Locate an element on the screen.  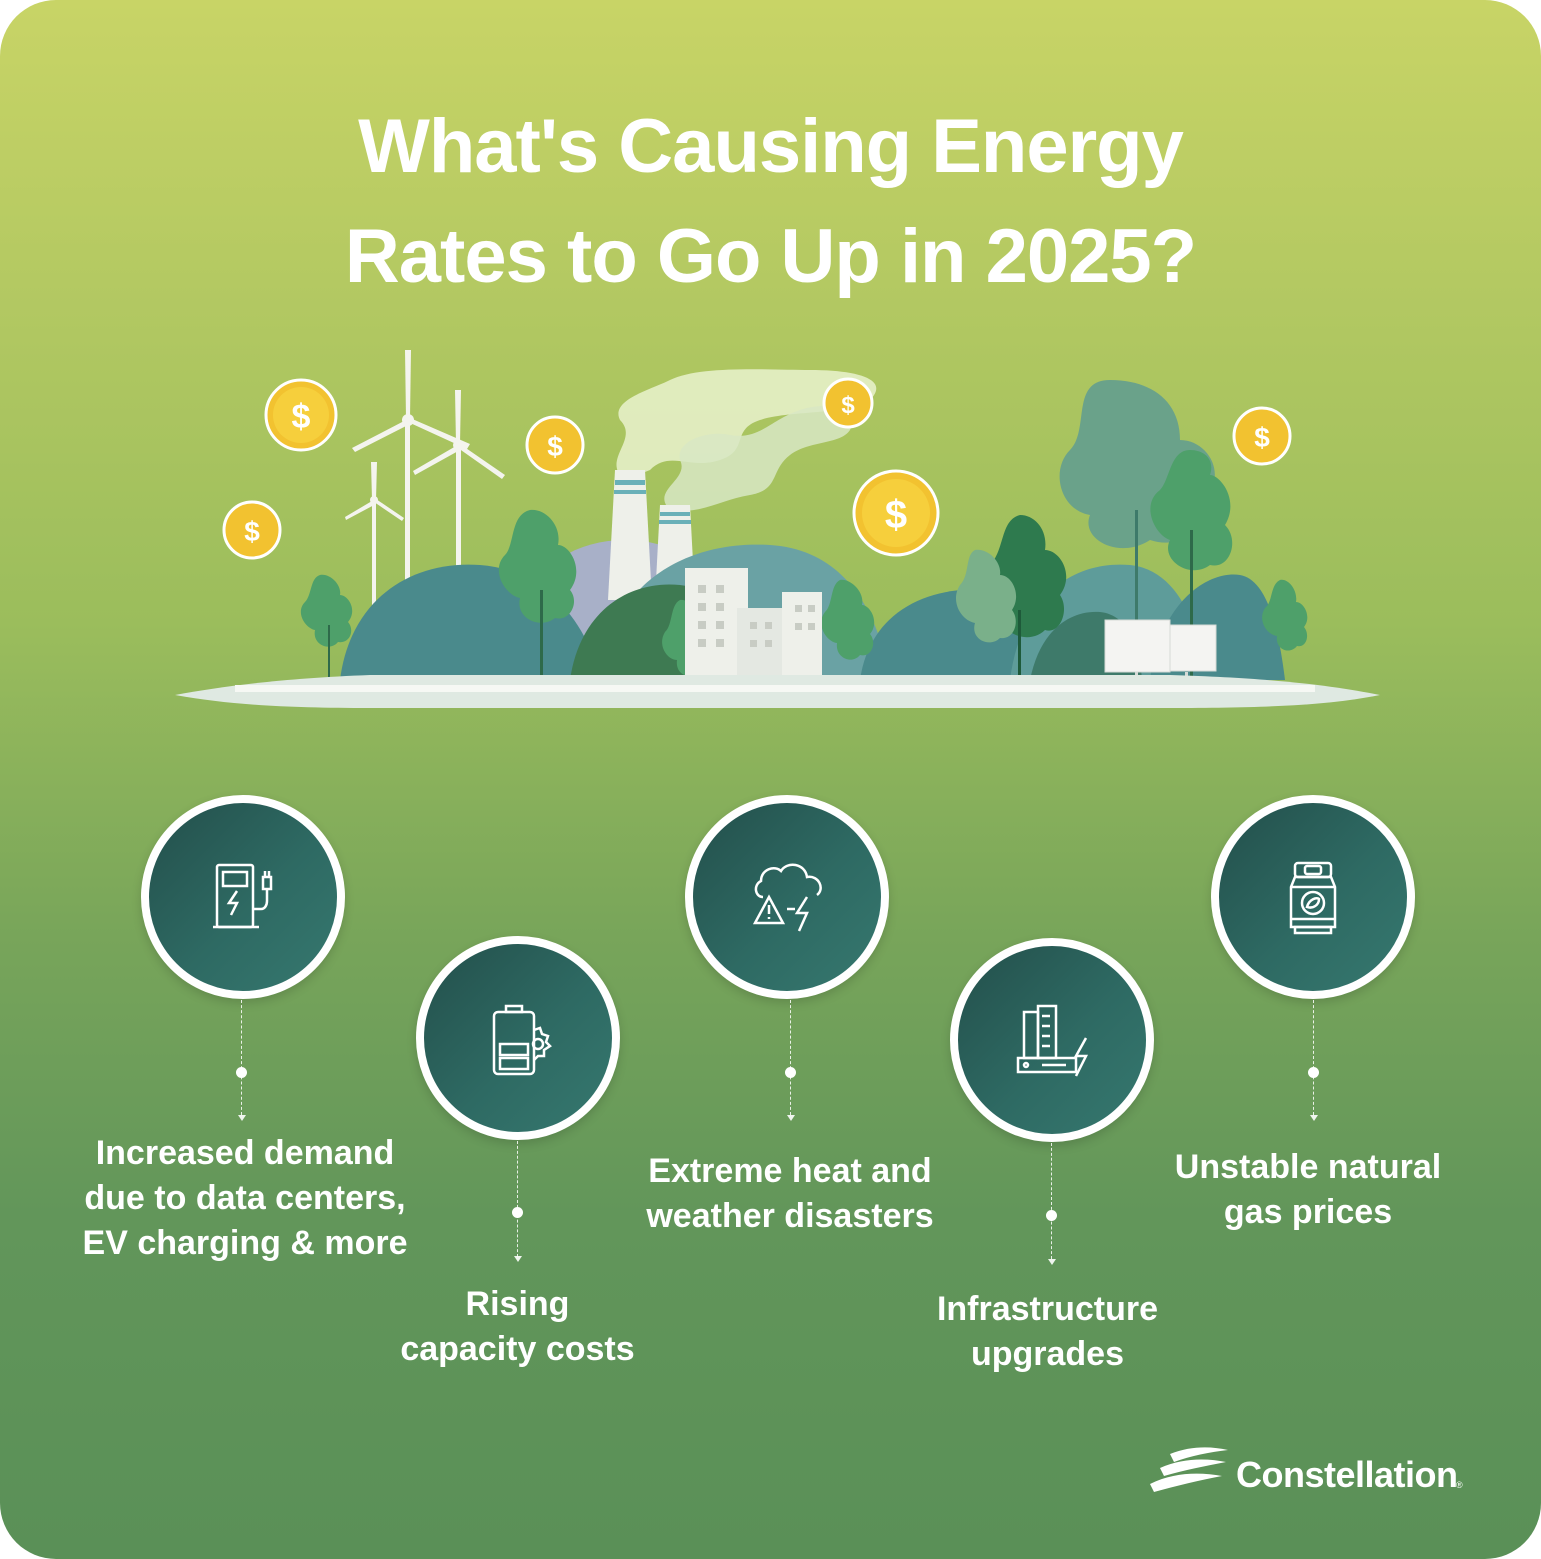
factor-4-dot is located at coordinates (1051, 1215).